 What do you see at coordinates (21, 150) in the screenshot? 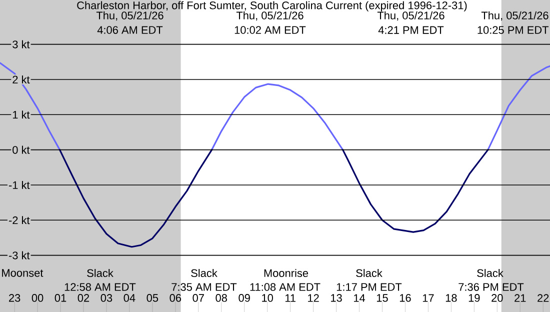
I see `y-tick-label: 0 kt` at bounding box center [21, 150].